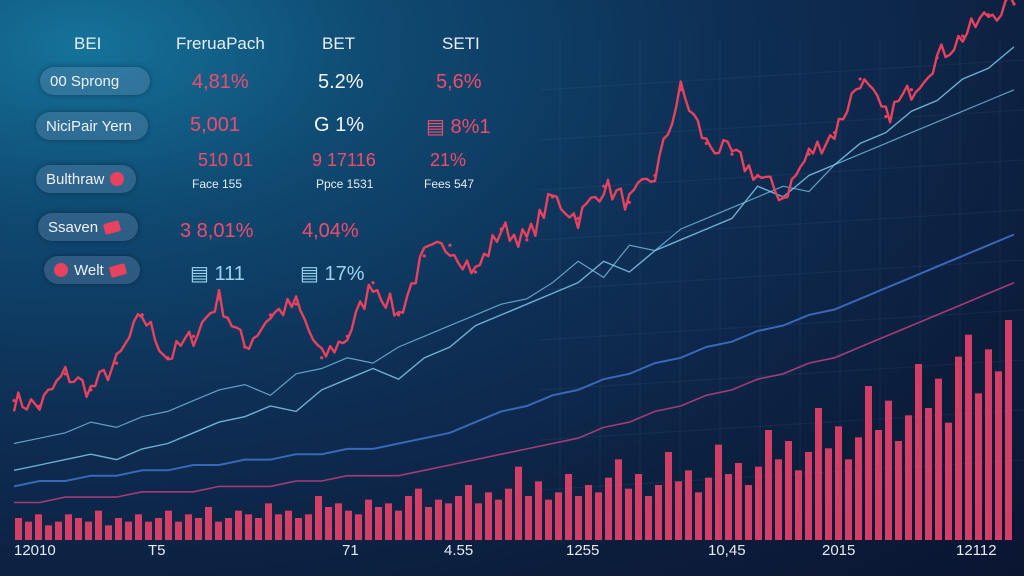  I want to click on row-label-1-text: 00 Sprong, so click(85, 81).